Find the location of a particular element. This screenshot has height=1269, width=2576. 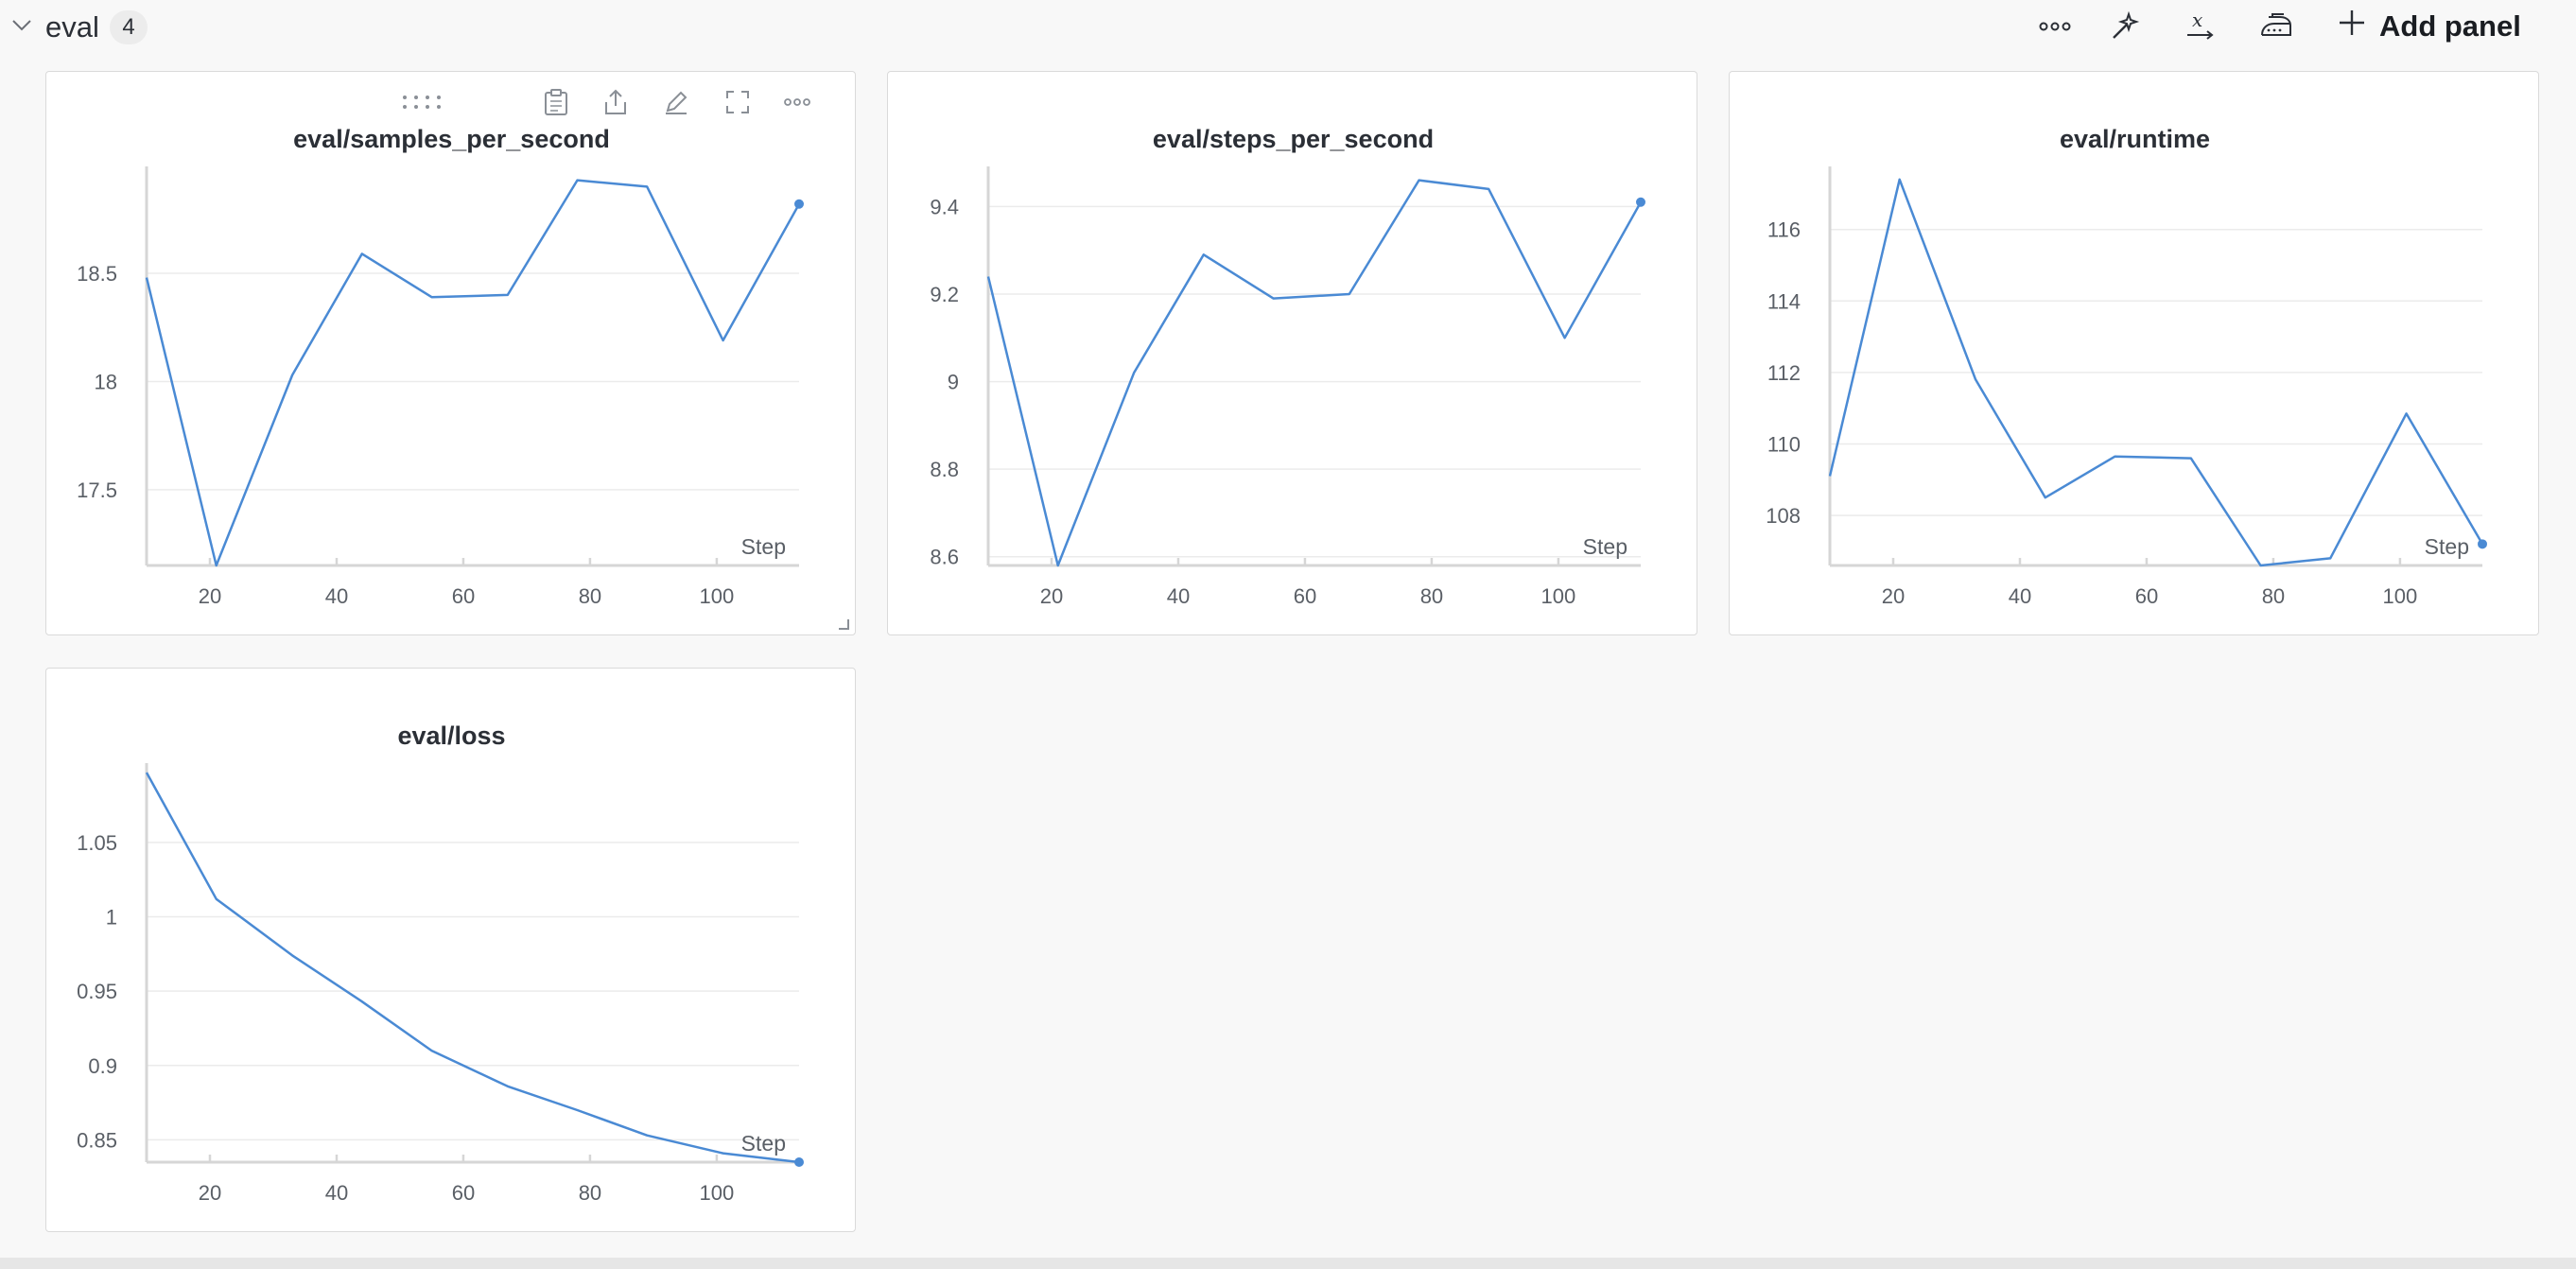

drag-handle-icon is located at coordinates (423, 102).